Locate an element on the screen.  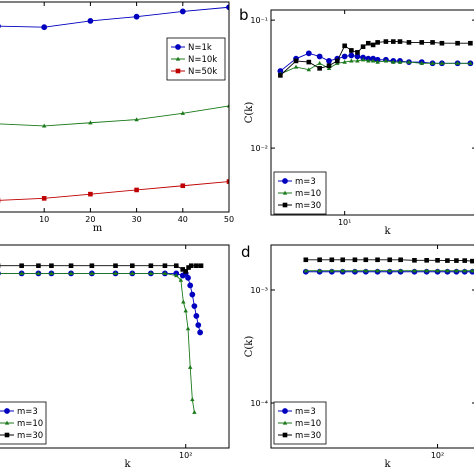
panel-letter-b: b is located at coordinates (244, 15).